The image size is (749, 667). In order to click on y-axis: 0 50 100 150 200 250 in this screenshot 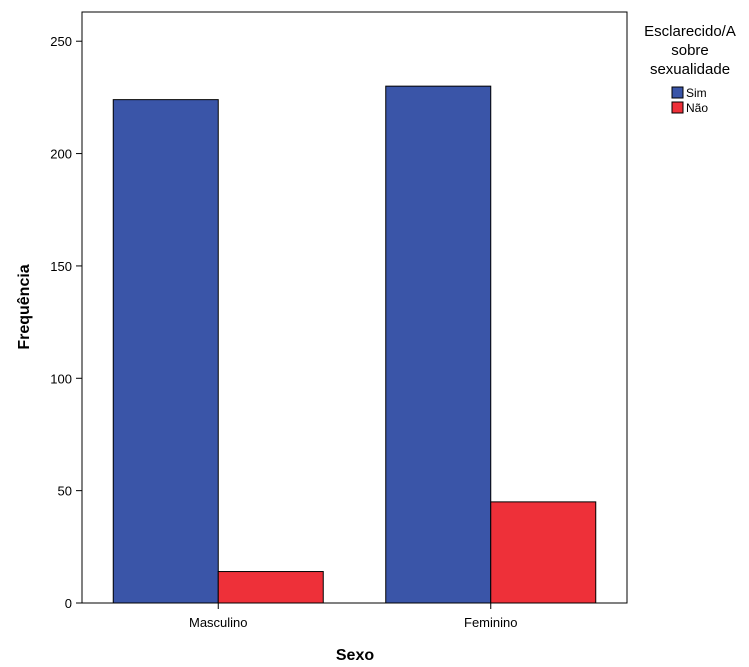, I will do `click(66, 322)`.